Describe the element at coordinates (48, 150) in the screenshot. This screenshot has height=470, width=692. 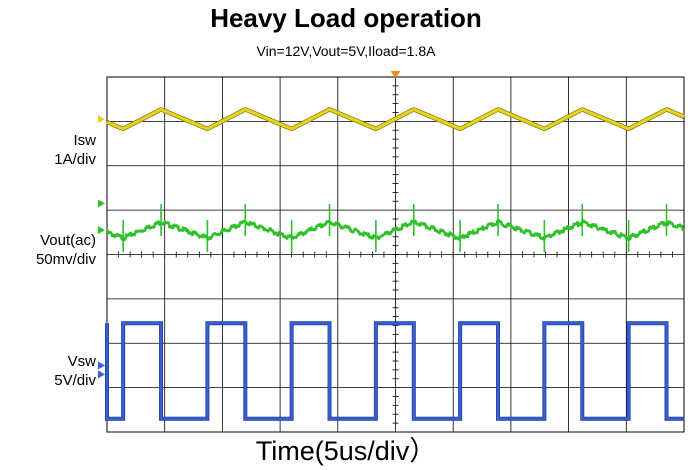
I see `channel-label-isw: Isw 1A/div` at that location.